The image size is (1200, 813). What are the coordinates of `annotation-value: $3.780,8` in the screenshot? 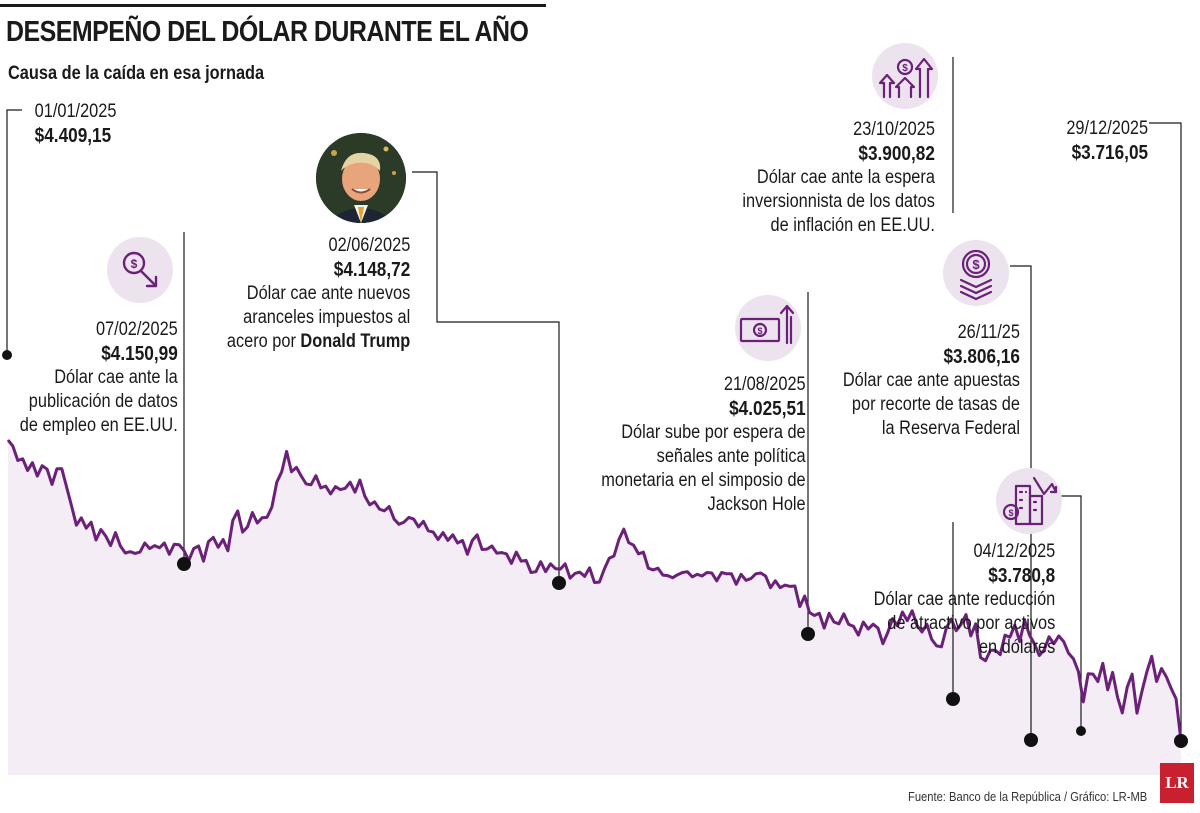 It's located at (1021, 576).